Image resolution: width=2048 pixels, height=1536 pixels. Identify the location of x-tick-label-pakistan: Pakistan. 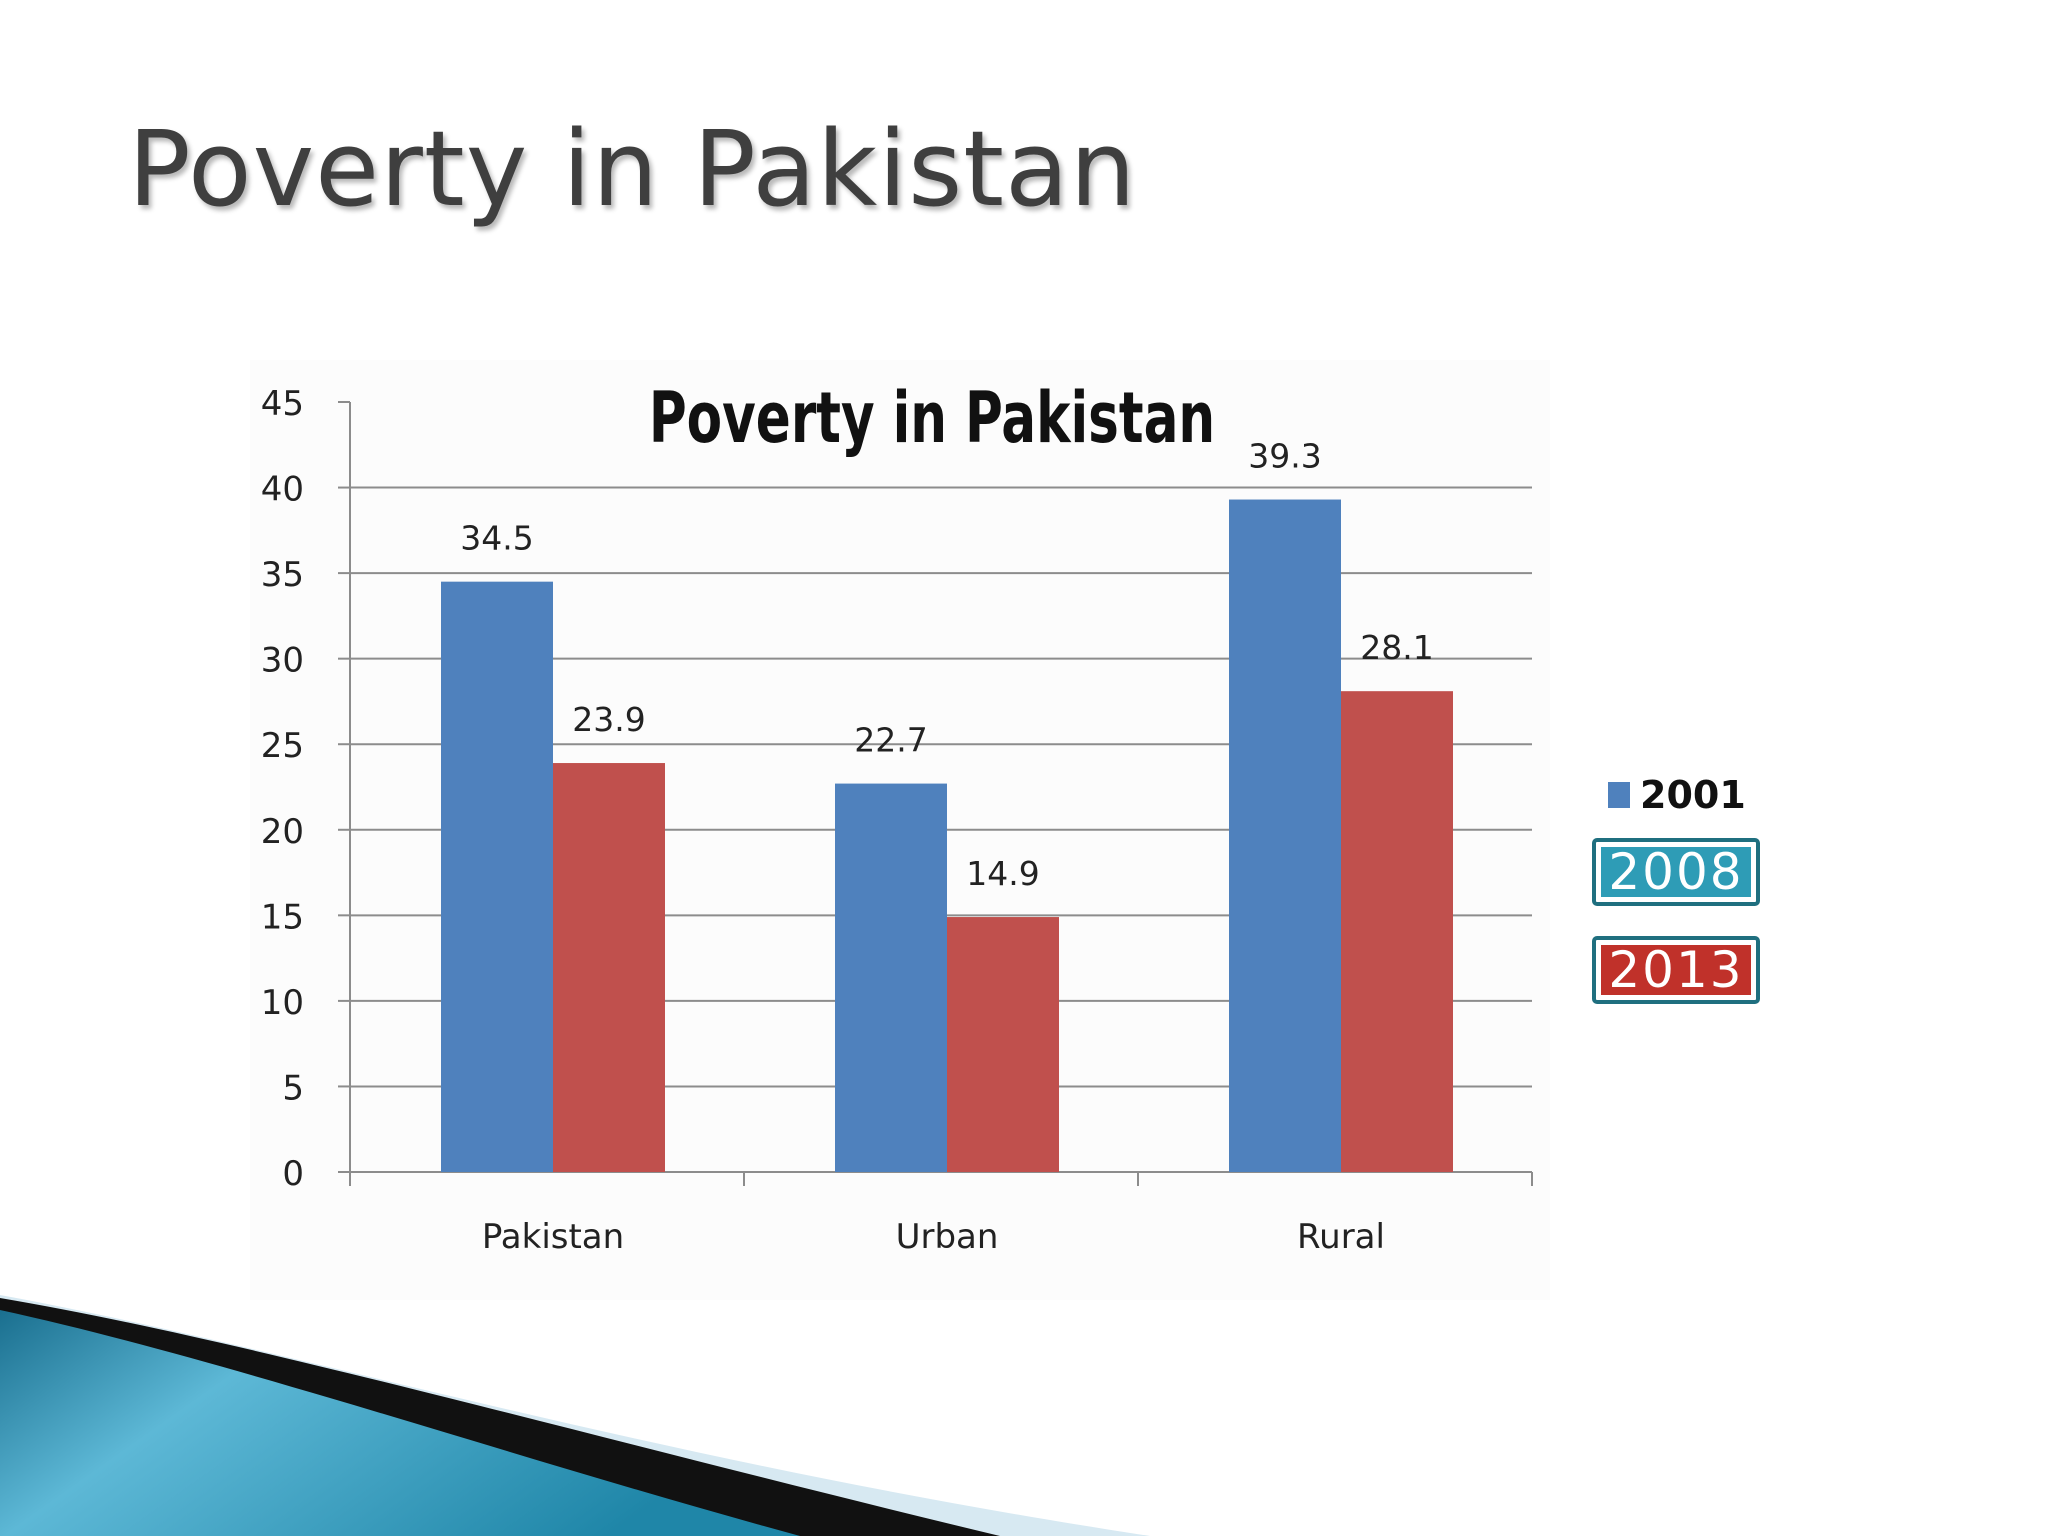
(553, 1237).